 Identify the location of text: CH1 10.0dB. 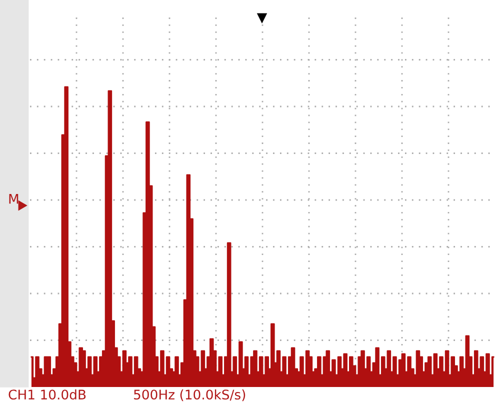
(47, 394).